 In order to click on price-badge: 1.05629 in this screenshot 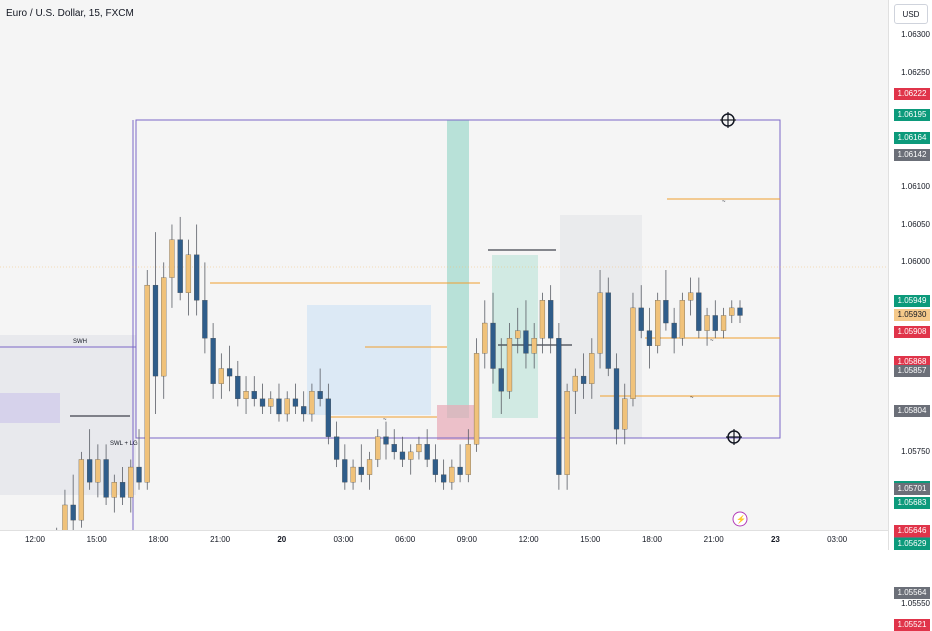, I will do `click(912, 543)`.